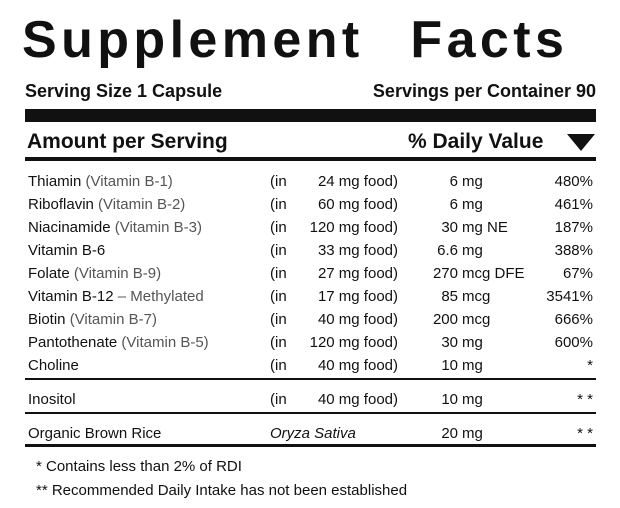 The width and height of the screenshot is (620, 508). What do you see at coordinates (160, 296) in the screenshot?
I see `name-detail: – Methylated` at bounding box center [160, 296].